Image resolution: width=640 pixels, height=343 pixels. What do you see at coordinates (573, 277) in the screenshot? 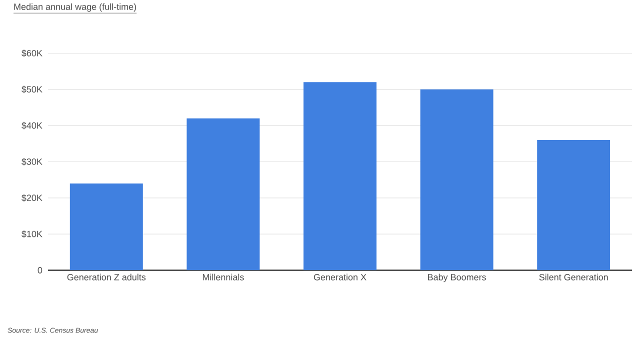
I see `x-tick-label: Silent Generation` at bounding box center [573, 277].